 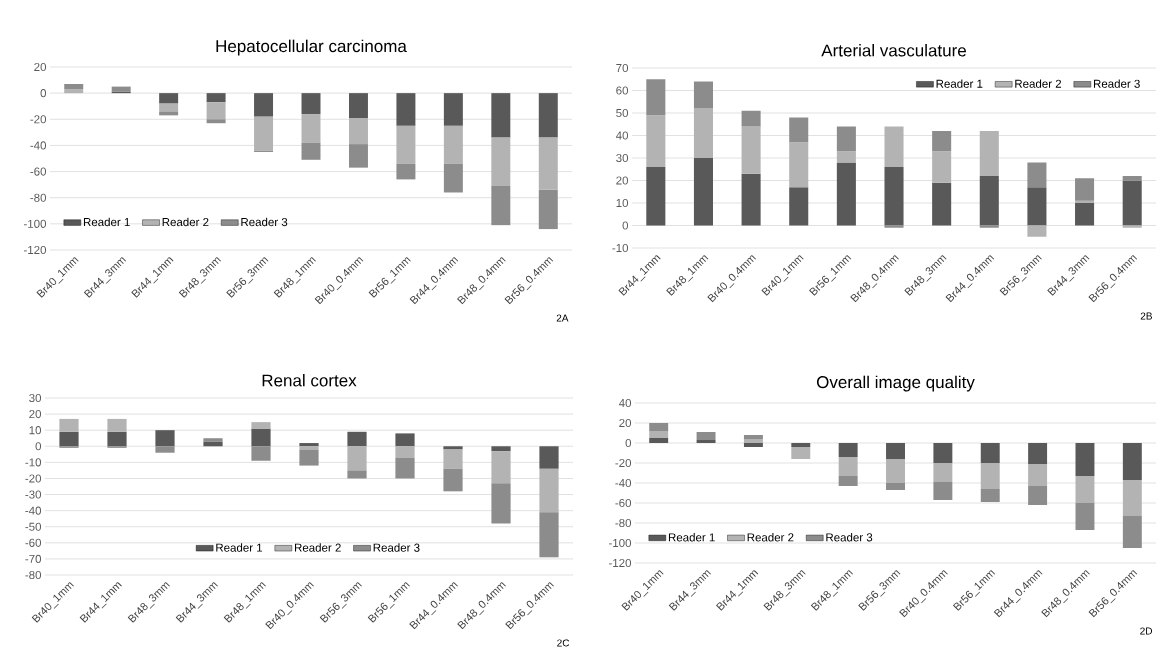 I want to click on text: 2B, so click(x=1146, y=316).